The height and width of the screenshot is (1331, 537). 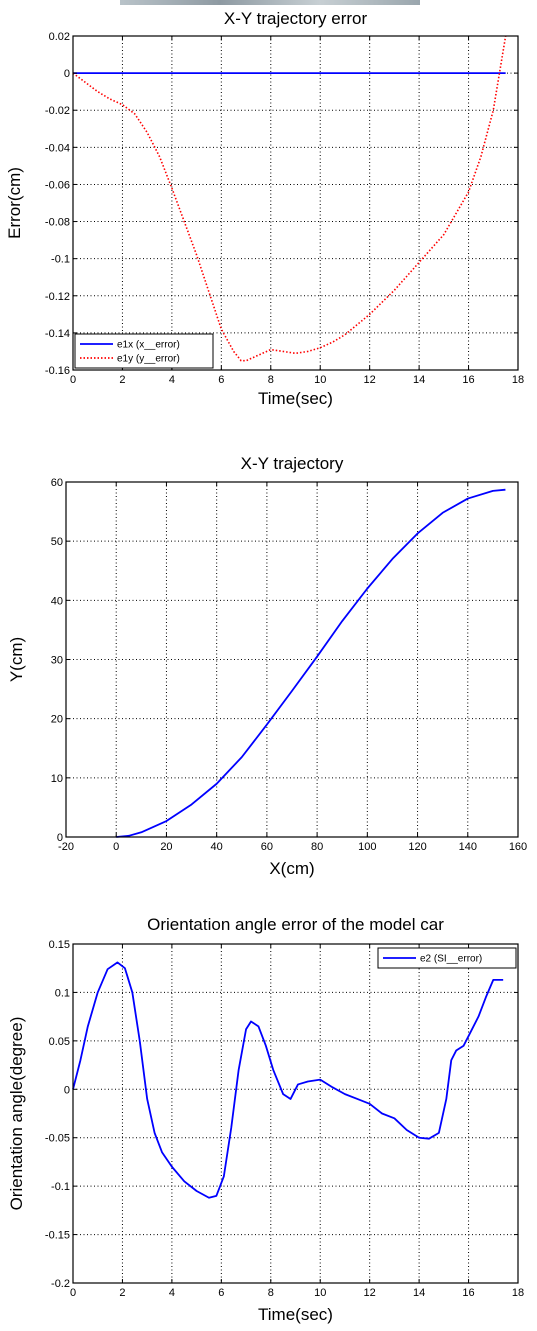 I want to click on y-tick-label: 0.15, so click(x=59, y=945).